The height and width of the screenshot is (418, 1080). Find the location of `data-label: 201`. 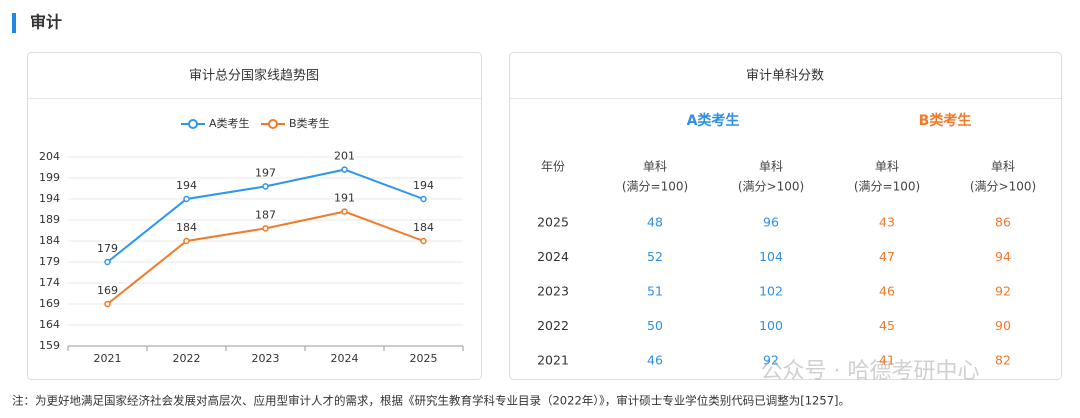

data-label: 201 is located at coordinates (344, 156).